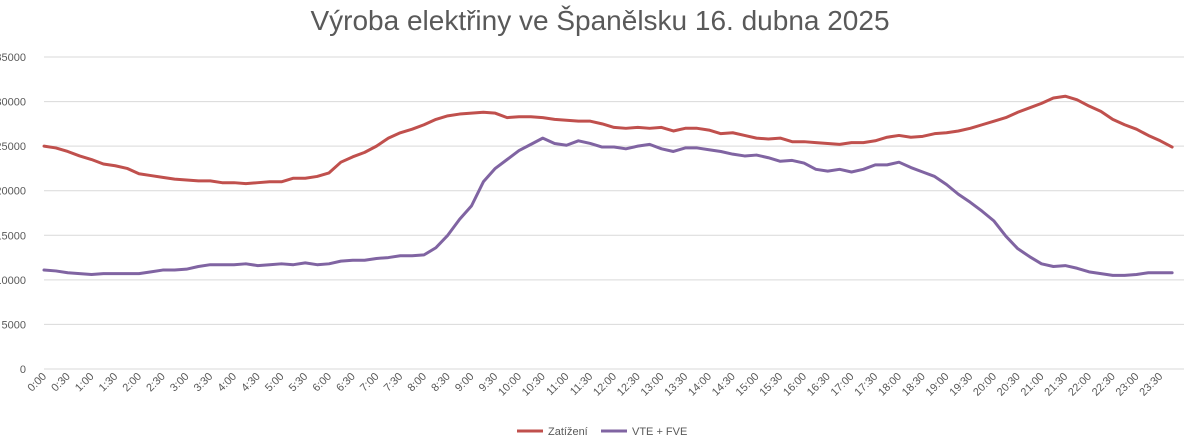 This screenshot has height=442, width=1200. Describe the element at coordinates (676, 385) in the screenshot. I see `x-tick-label: 13:30` at that location.